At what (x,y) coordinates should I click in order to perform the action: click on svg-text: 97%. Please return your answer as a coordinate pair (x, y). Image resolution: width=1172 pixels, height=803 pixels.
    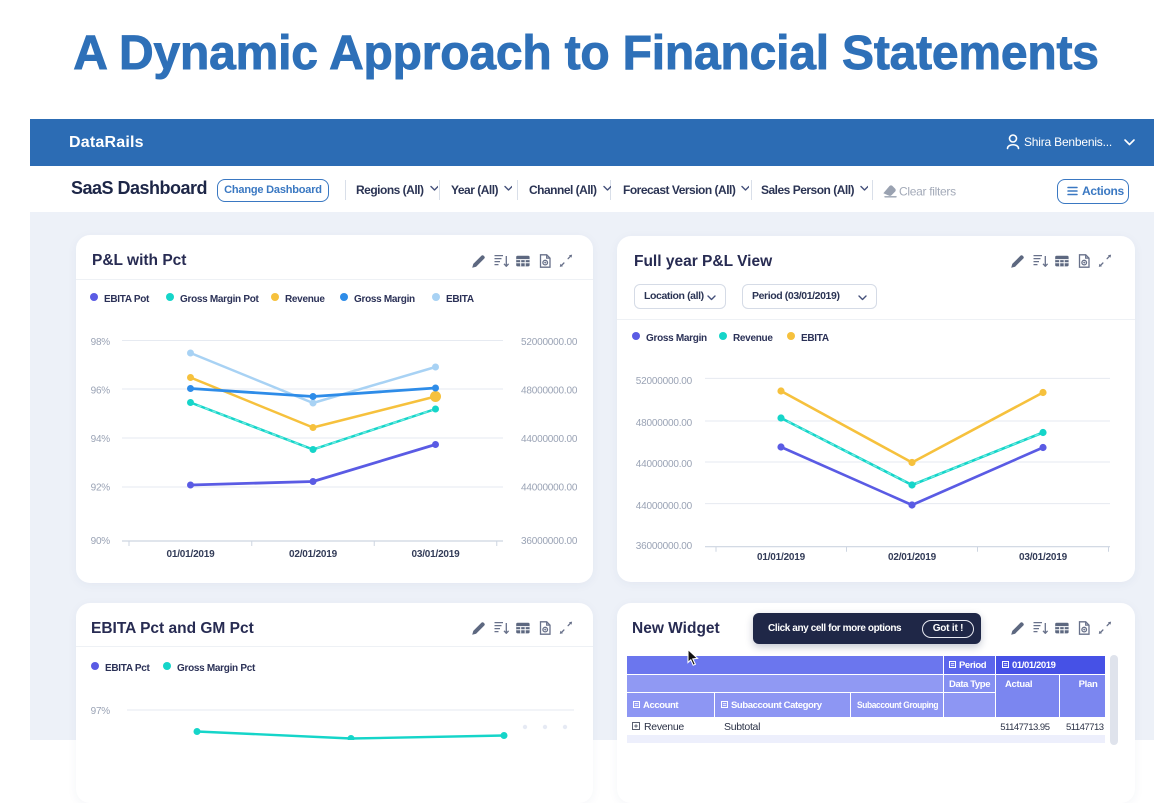
    Looking at the image, I should click on (101, 711).